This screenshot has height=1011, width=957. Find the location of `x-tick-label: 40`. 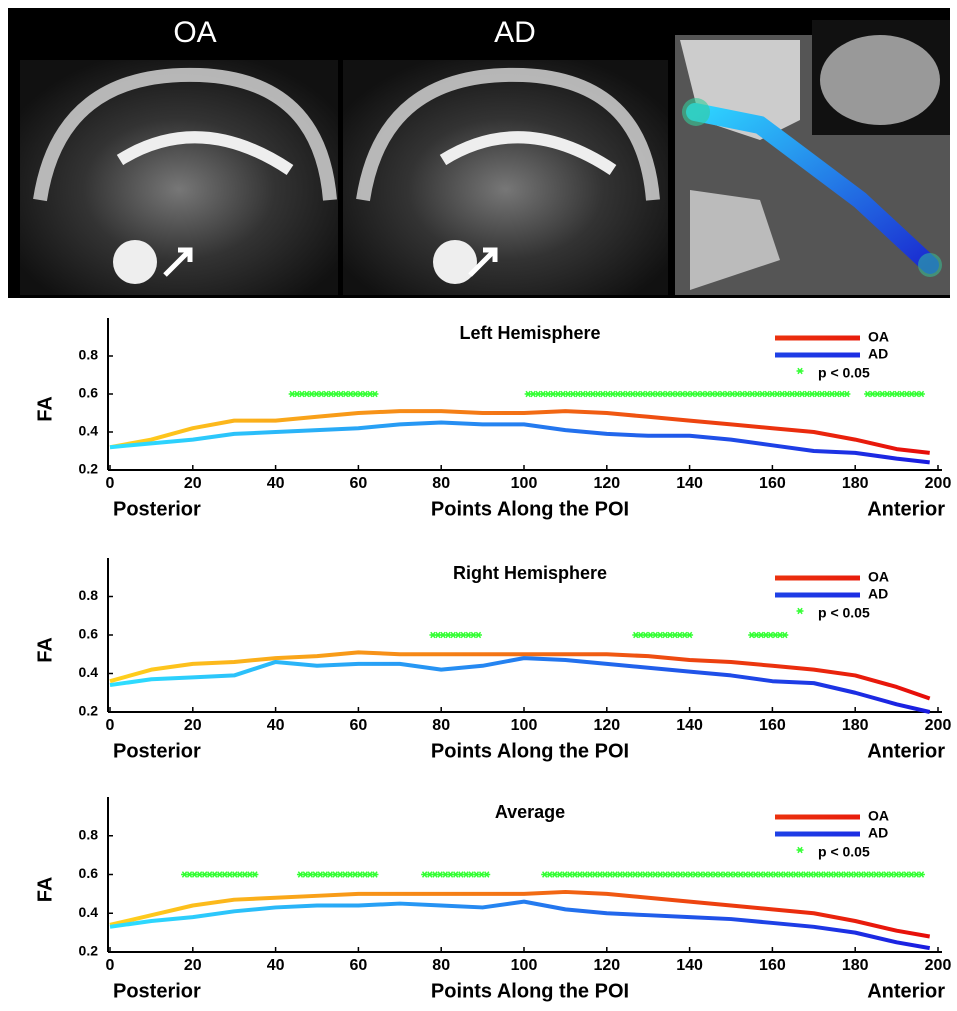

x-tick-label: 40 is located at coordinates (276, 965).